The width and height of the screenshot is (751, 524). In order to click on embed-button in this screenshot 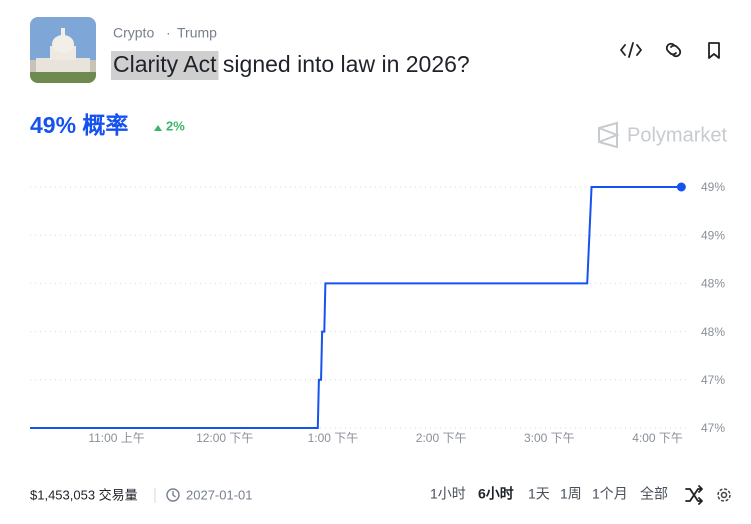, I will do `click(631, 50)`.